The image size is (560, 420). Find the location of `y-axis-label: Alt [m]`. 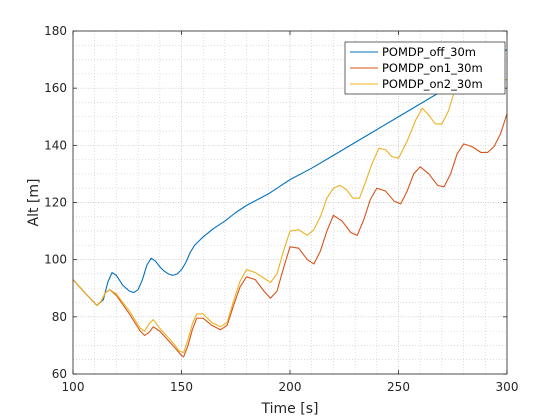

y-axis-label: Alt [m] is located at coordinates (34, 203).